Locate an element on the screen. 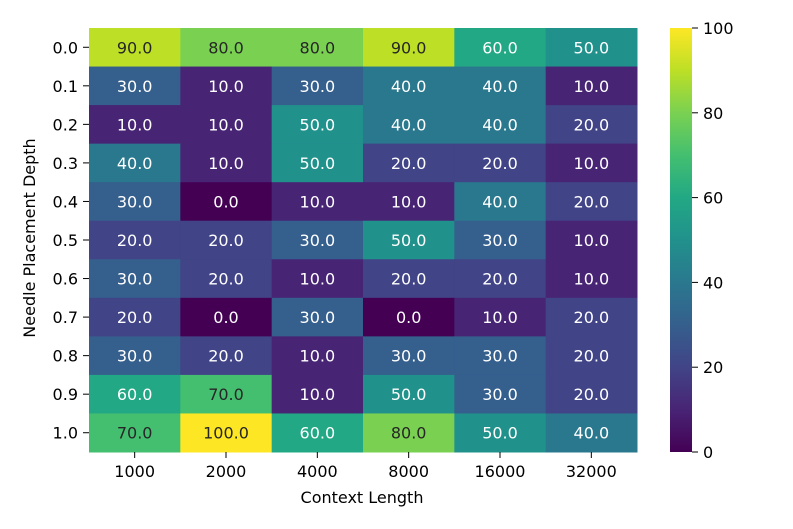 Image resolution: width=793 pixels, height=529 pixels. cell-label-r5-c3: 50.0 is located at coordinates (409, 240).